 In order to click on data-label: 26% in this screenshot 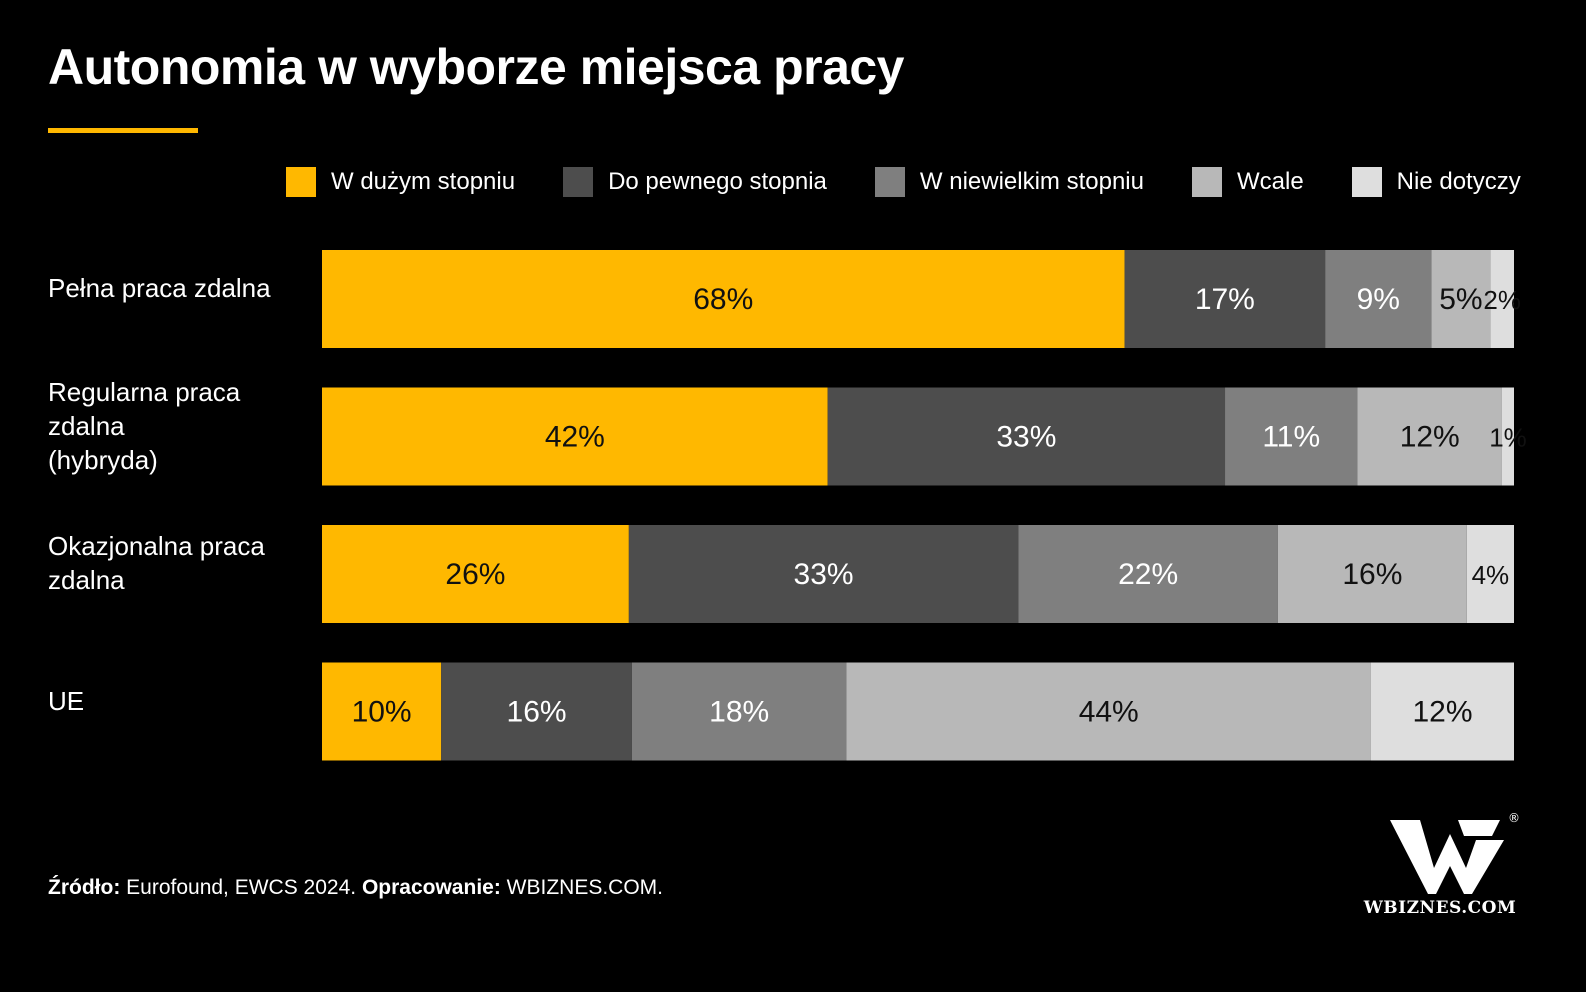, I will do `click(475, 574)`.